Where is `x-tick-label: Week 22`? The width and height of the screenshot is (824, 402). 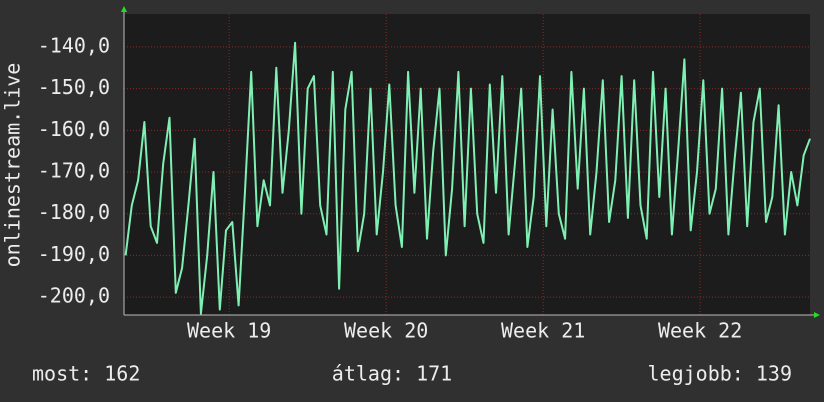 x-tick-label: Week 22 is located at coordinates (700, 331).